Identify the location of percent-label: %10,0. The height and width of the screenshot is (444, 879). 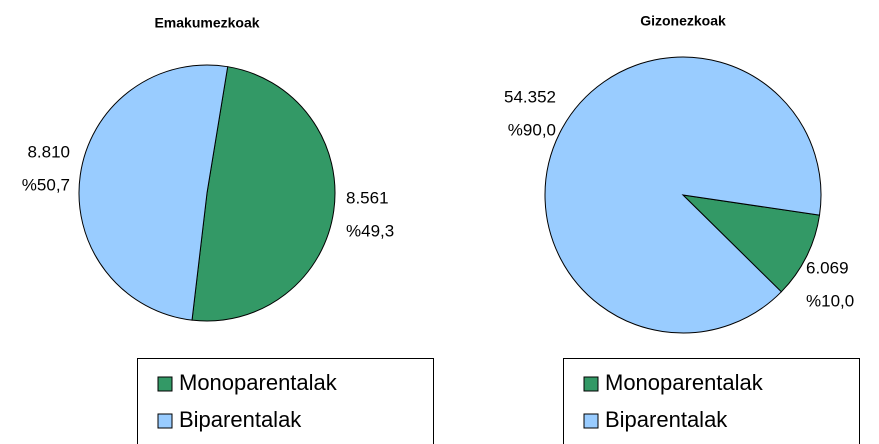
(830, 300).